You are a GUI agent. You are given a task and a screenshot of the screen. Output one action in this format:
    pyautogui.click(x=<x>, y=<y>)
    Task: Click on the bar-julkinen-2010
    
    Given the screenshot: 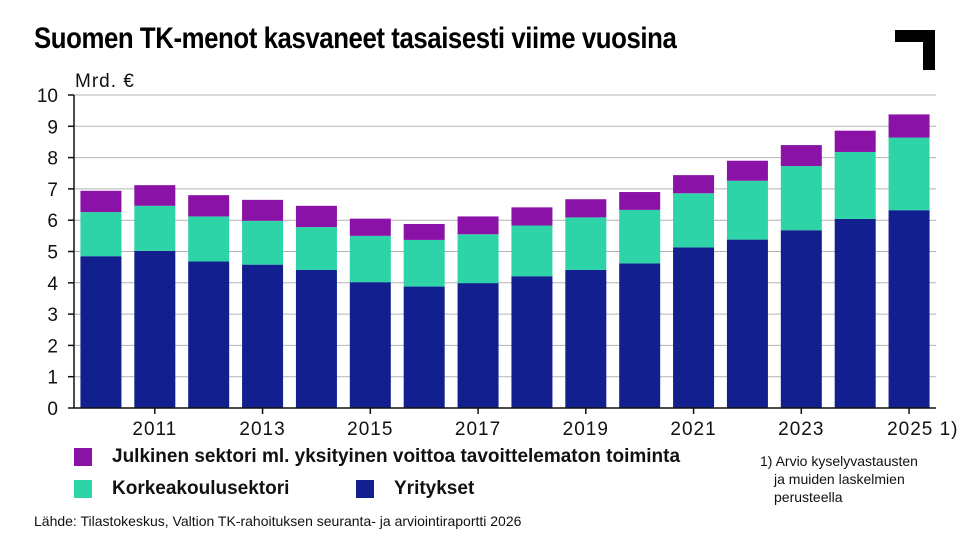 What is the action you would take?
    pyautogui.click(x=101, y=201)
    